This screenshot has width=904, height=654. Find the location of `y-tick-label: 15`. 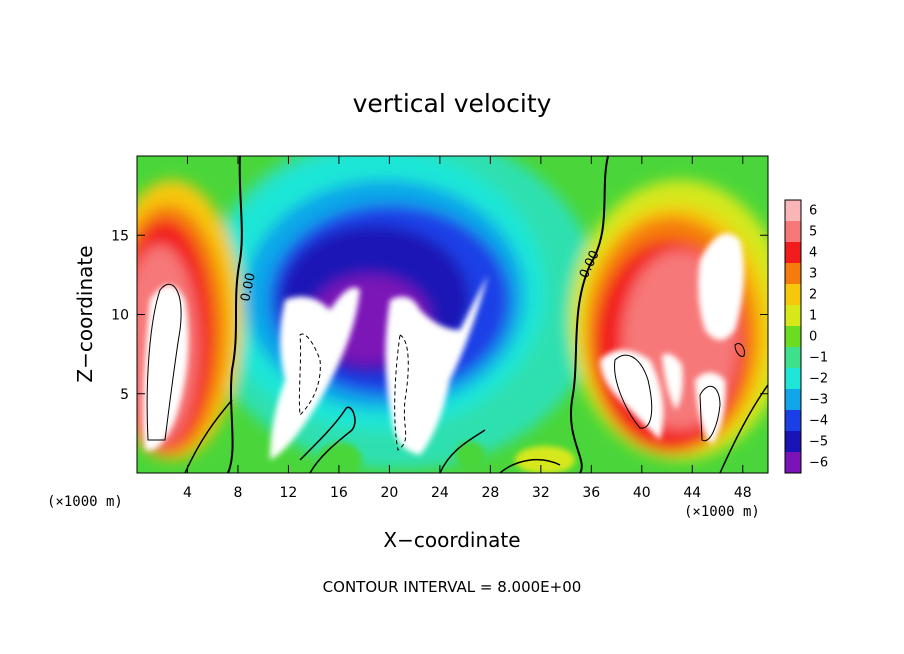

y-tick-label: 15 is located at coordinates (120, 236).